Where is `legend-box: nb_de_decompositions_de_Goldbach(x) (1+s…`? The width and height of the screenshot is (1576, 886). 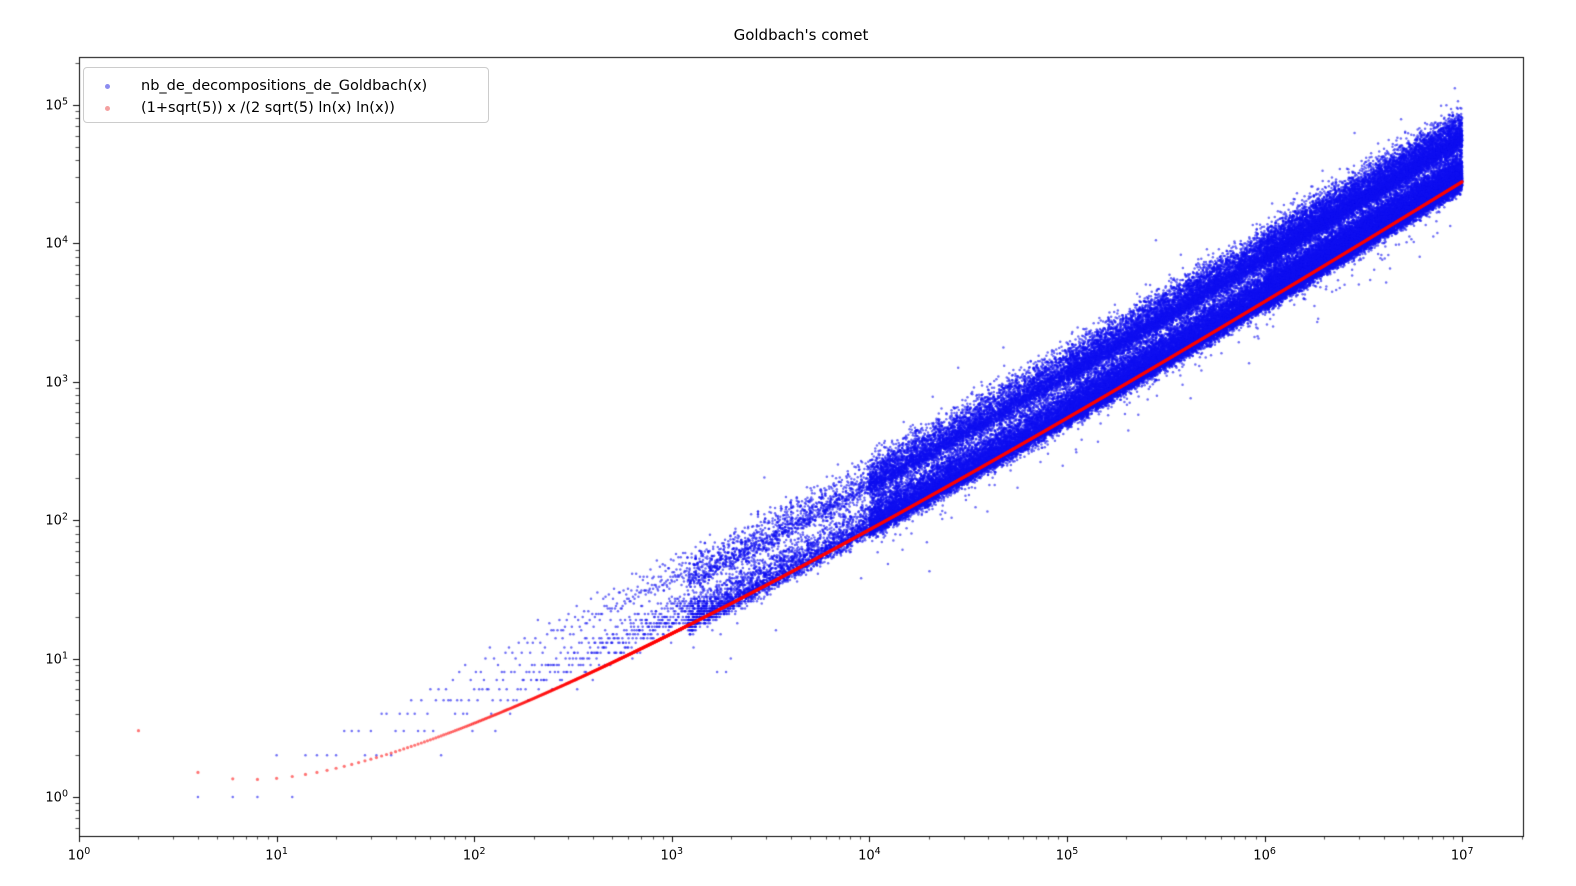 legend-box: nb_de_decompositions_de_Goldbach(x) (1+s… is located at coordinates (286, 95).